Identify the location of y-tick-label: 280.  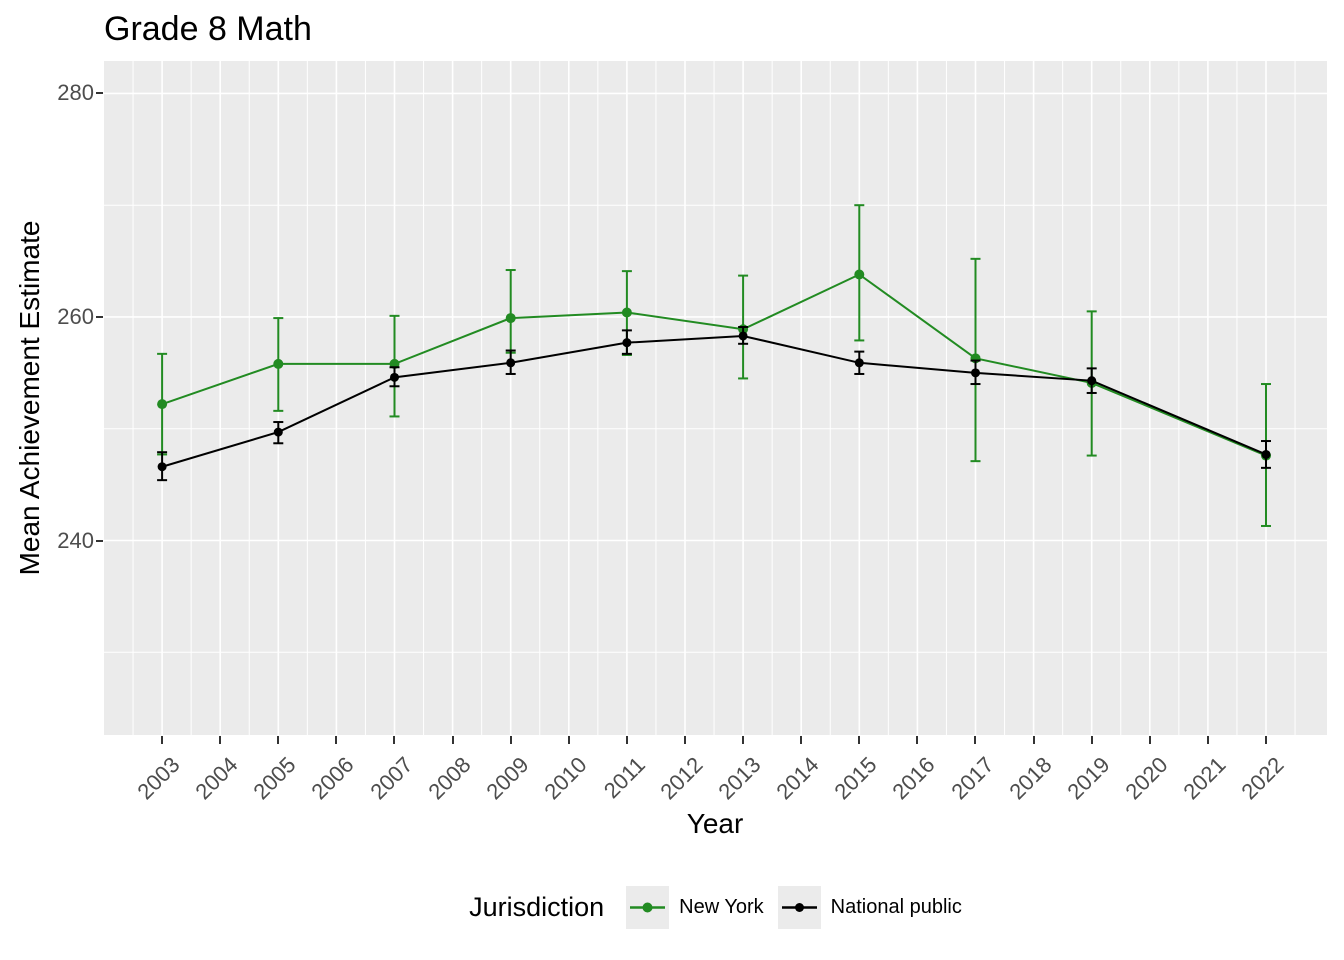
(75, 93).